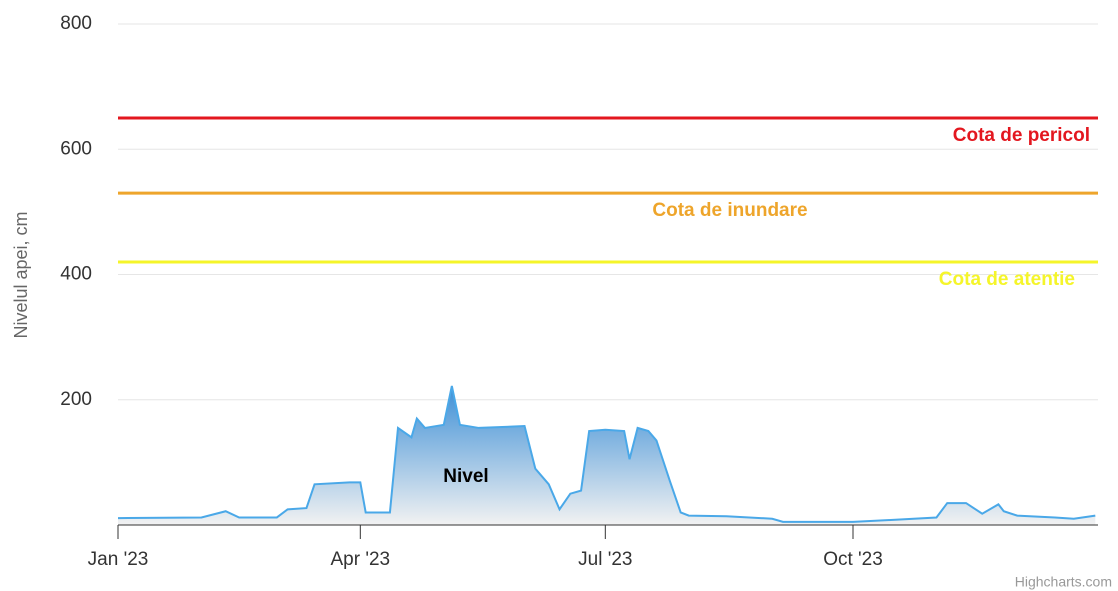  I want to click on y-tick-label: 400, so click(76, 274).